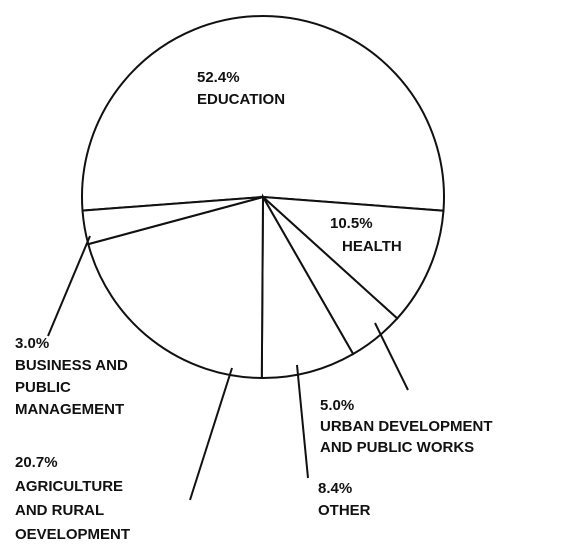 This screenshot has width=565, height=547. What do you see at coordinates (335, 488) in the screenshot?
I see `value-label: 8.4%` at bounding box center [335, 488].